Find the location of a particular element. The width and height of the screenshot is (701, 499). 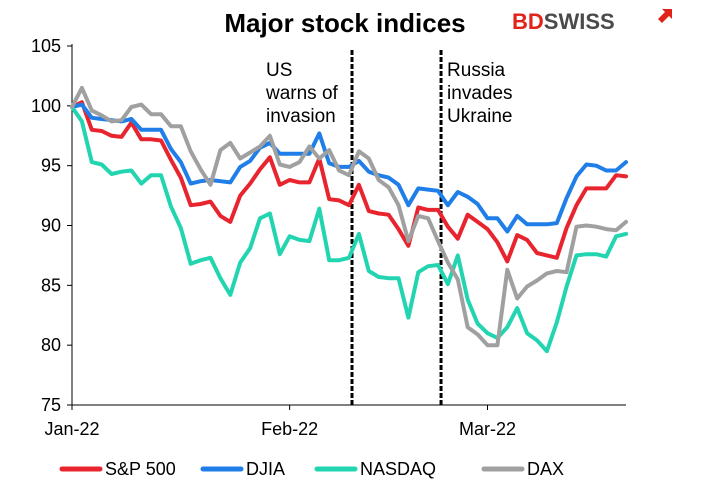

legend: S&P 500 DJIA NASDAQ DAX is located at coordinates (311, 469).